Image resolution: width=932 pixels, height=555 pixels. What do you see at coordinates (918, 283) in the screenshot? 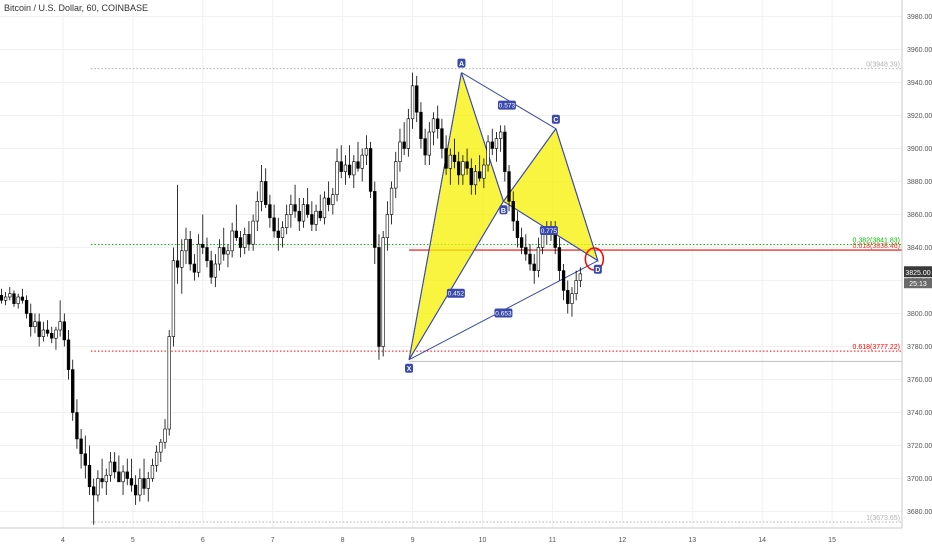
I see `countdown-badge` at bounding box center [918, 283].